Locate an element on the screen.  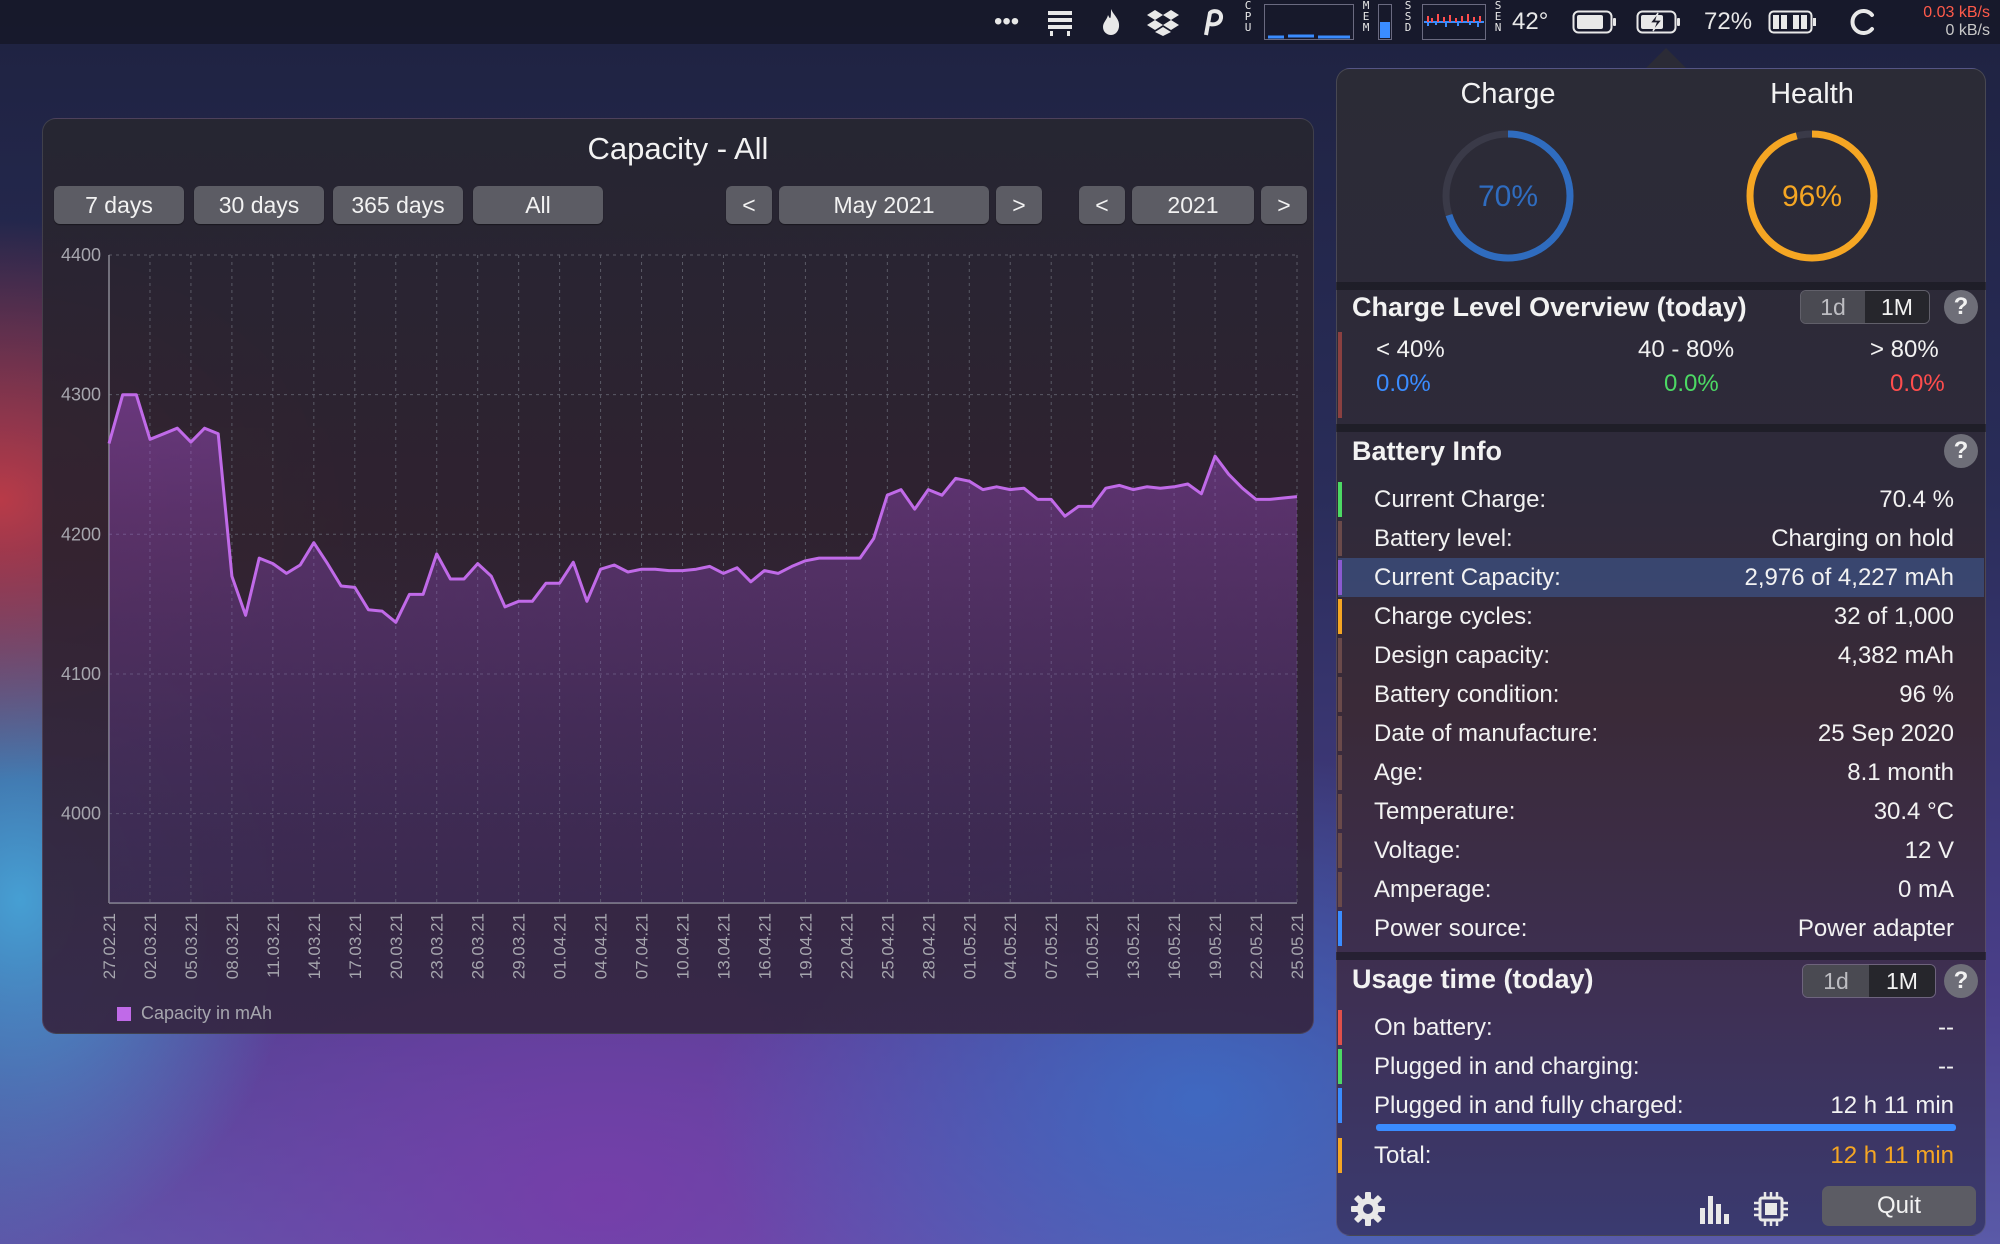
info-row-label: Age: is located at coordinates (1399, 772).